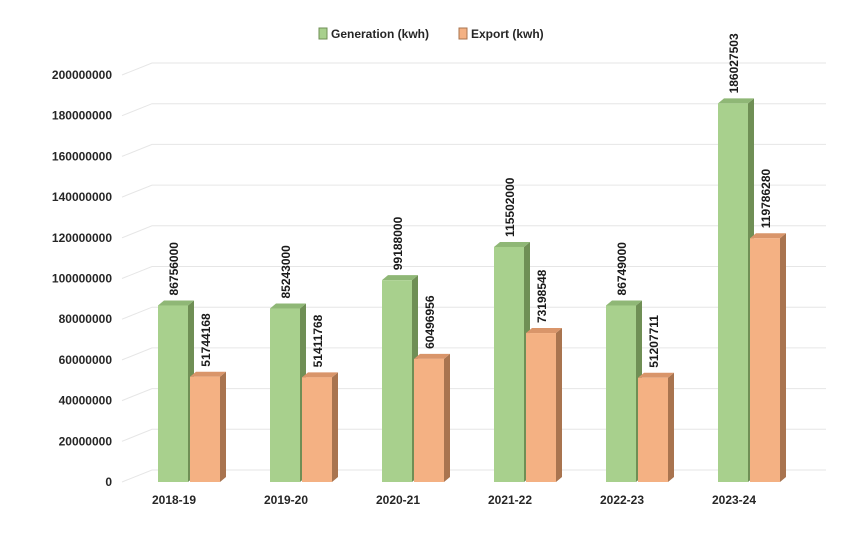  What do you see at coordinates (82, 75) in the screenshot?
I see `y-tick-label: 200000000` at bounding box center [82, 75].